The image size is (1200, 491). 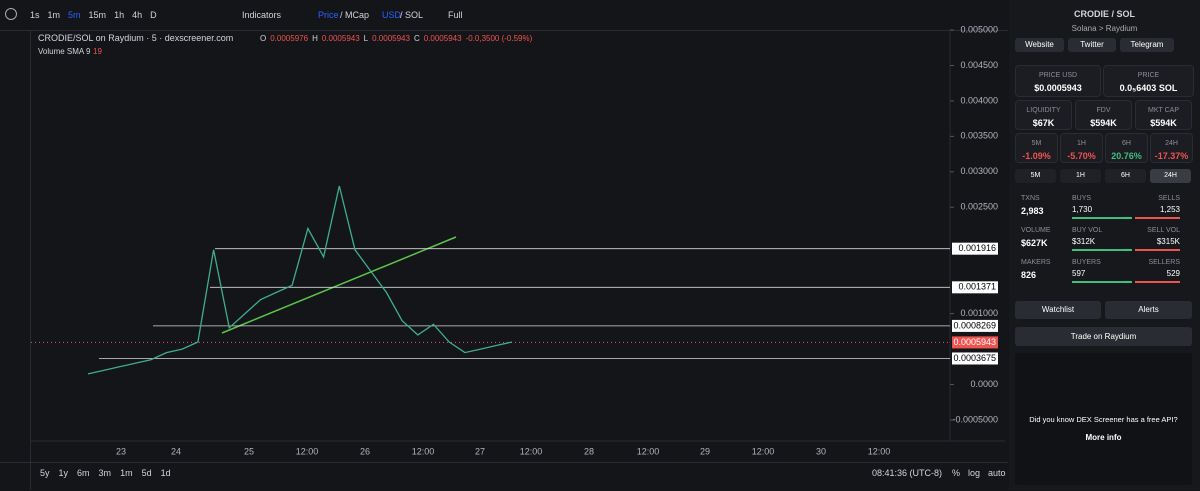 I want to click on dex: Raydium, so click(x=1121, y=28).